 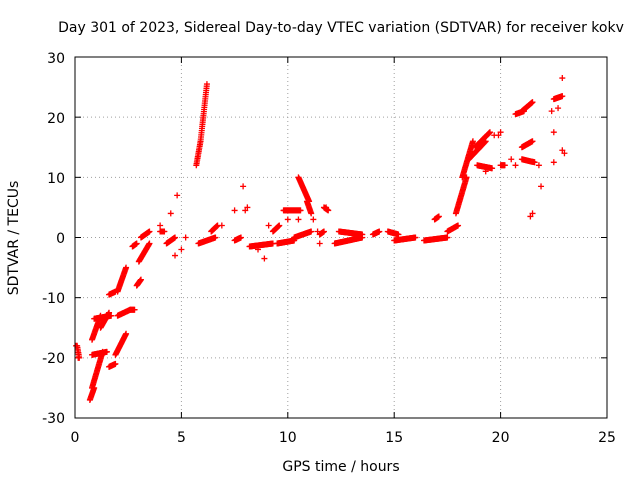 What do you see at coordinates (53, 299) in the screenshot?
I see `y-tick-label: -10` at bounding box center [53, 299].